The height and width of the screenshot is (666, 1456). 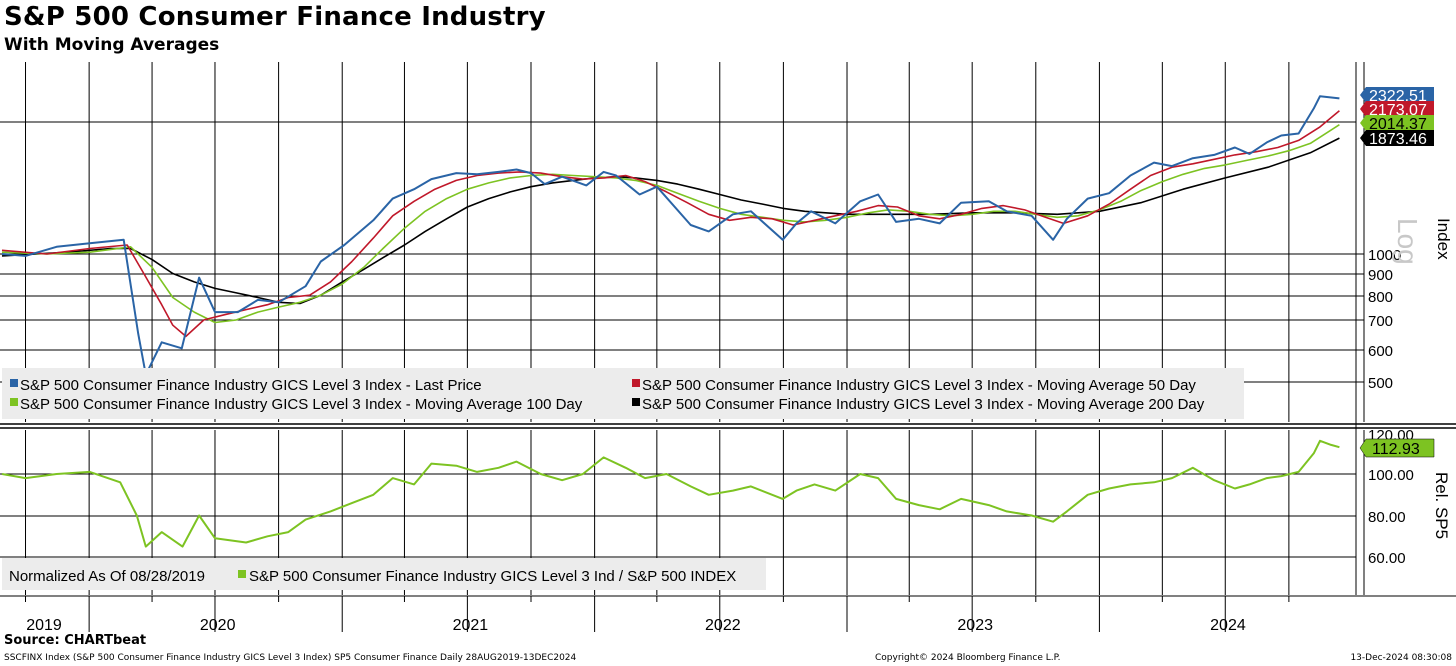 I want to click on y-tick-label: 900, so click(x=1380, y=275).